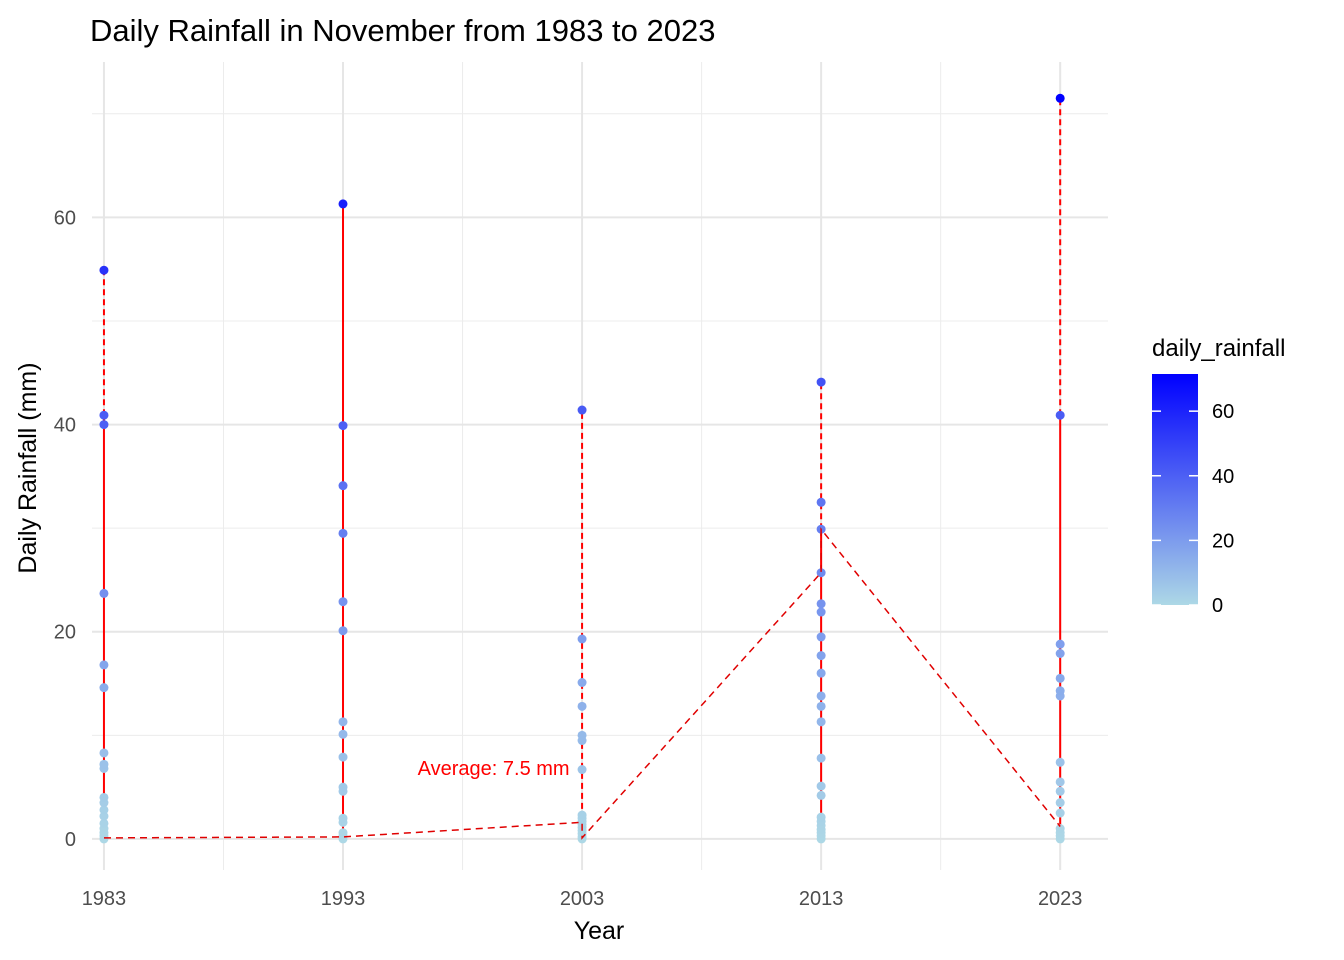 The image size is (1344, 960). Describe the element at coordinates (104, 899) in the screenshot. I see `x-tick-label: 1983` at that location.